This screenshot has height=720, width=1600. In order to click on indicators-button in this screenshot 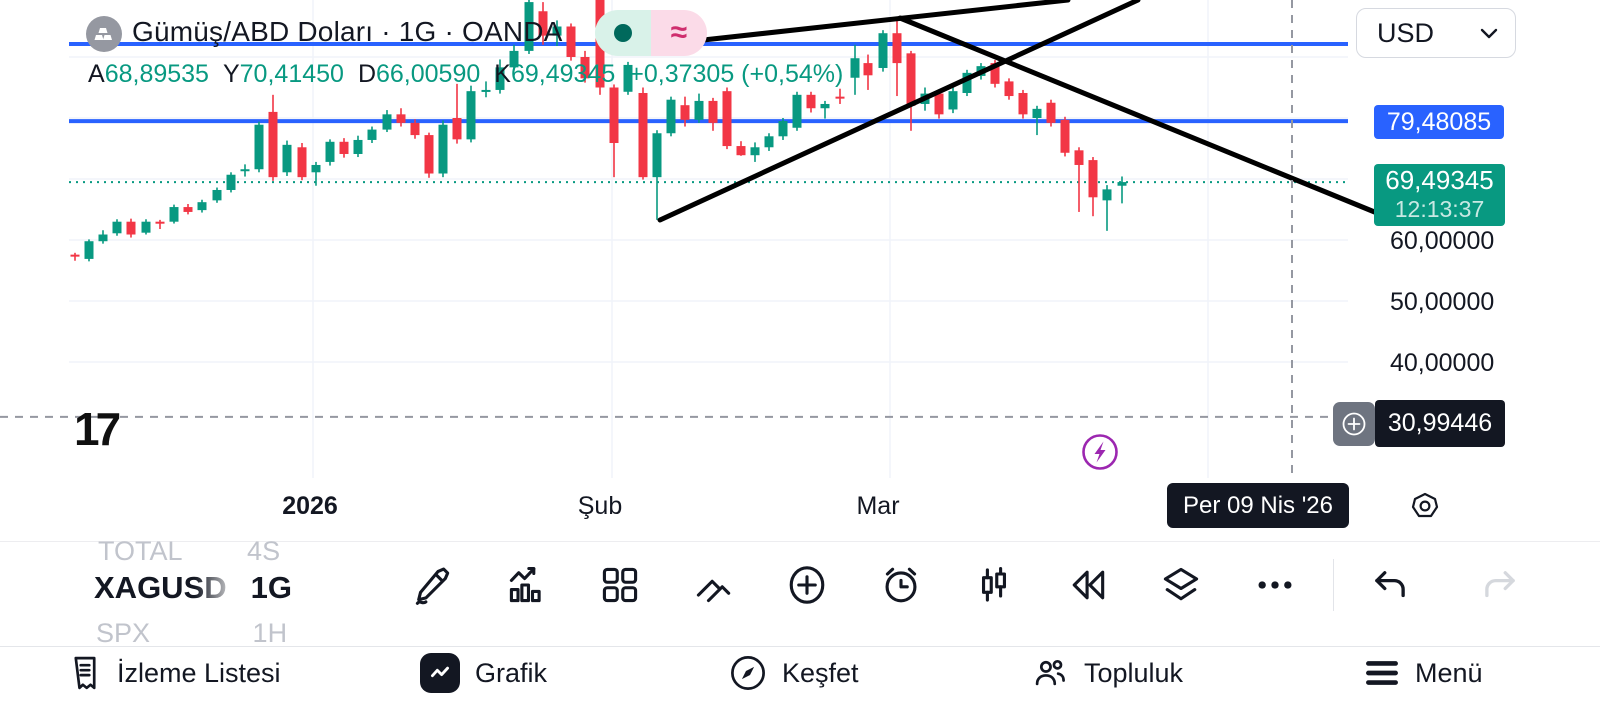, I will do `click(527, 585)`.